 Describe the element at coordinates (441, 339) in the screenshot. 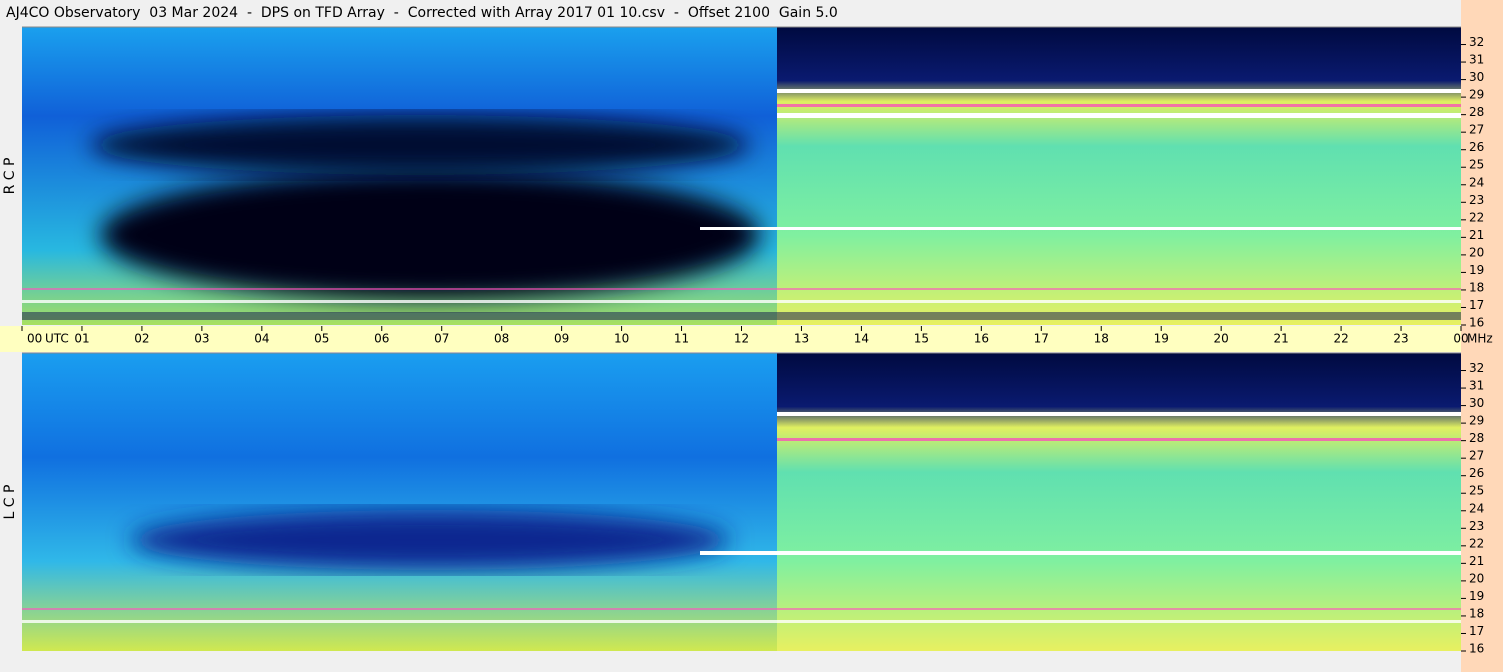

I see `x-tick-label: 07` at that location.